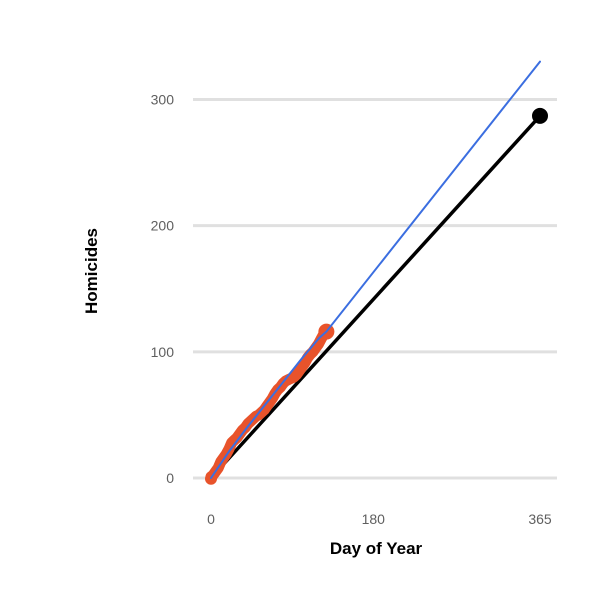 The height and width of the screenshot is (600, 600). I want to click on x-tick-label-180: 180, so click(374, 519).